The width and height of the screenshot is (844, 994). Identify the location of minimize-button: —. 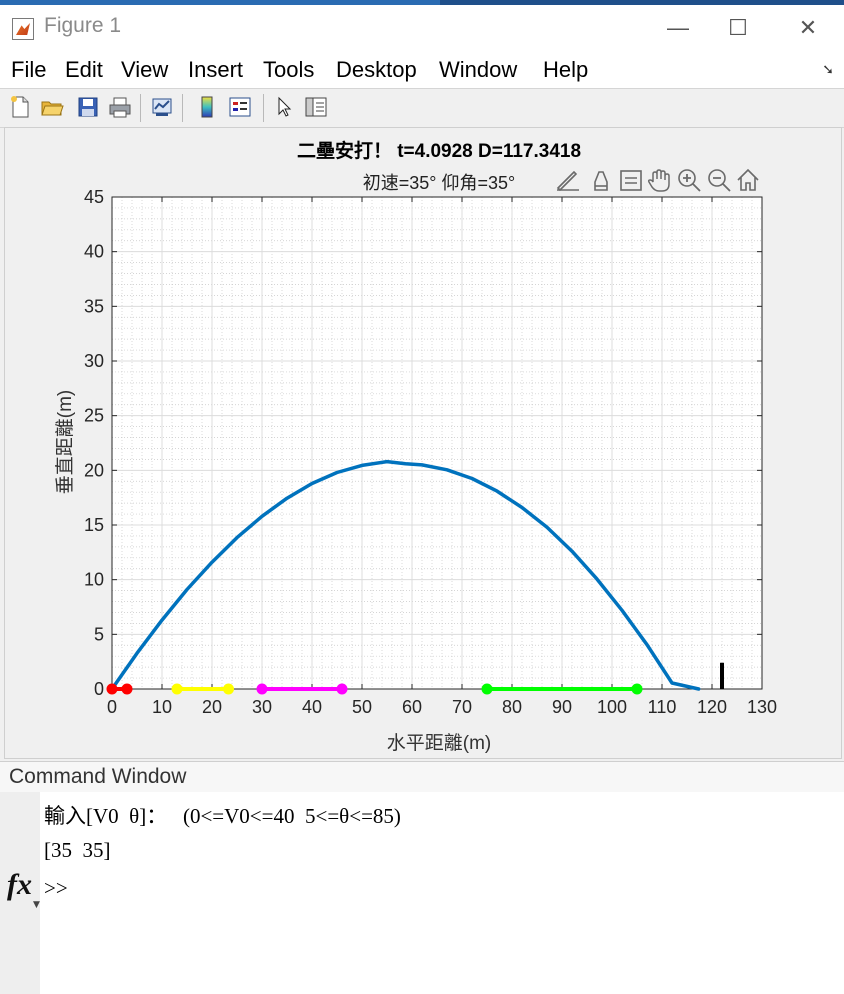
(678, 27).